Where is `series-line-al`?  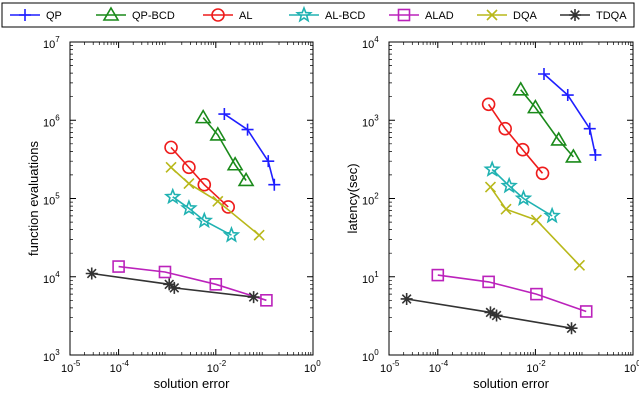 series-line-al is located at coordinates (515, 138).